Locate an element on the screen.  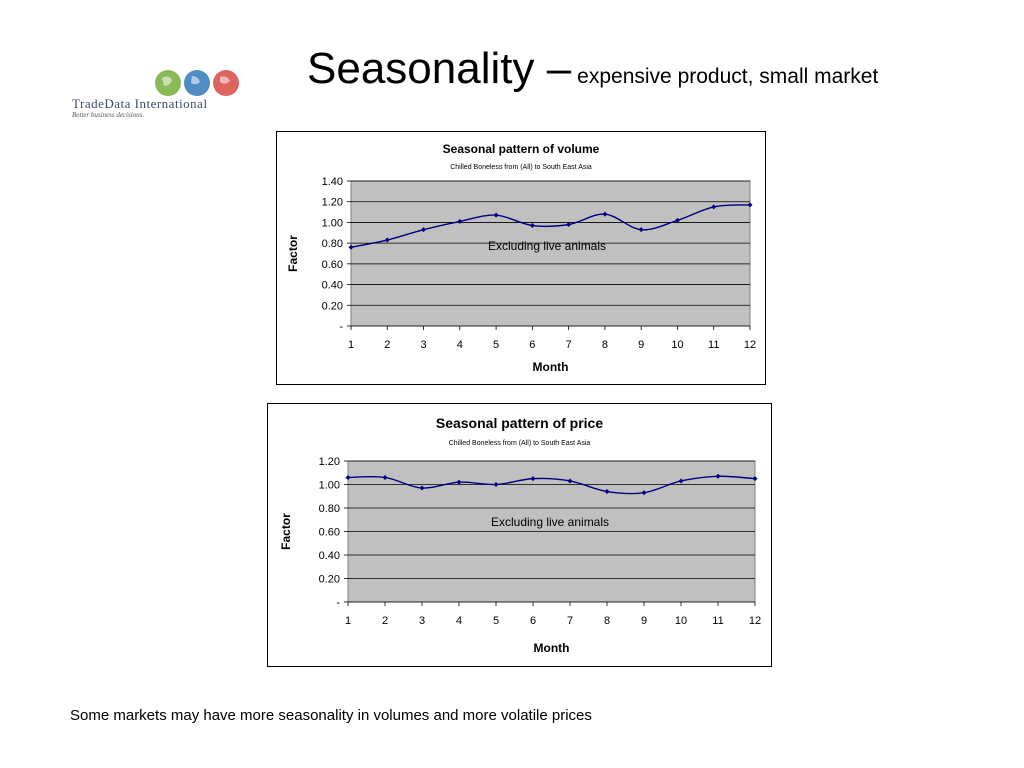
slide-title-main: Seasonality – is located at coordinates (439, 68).